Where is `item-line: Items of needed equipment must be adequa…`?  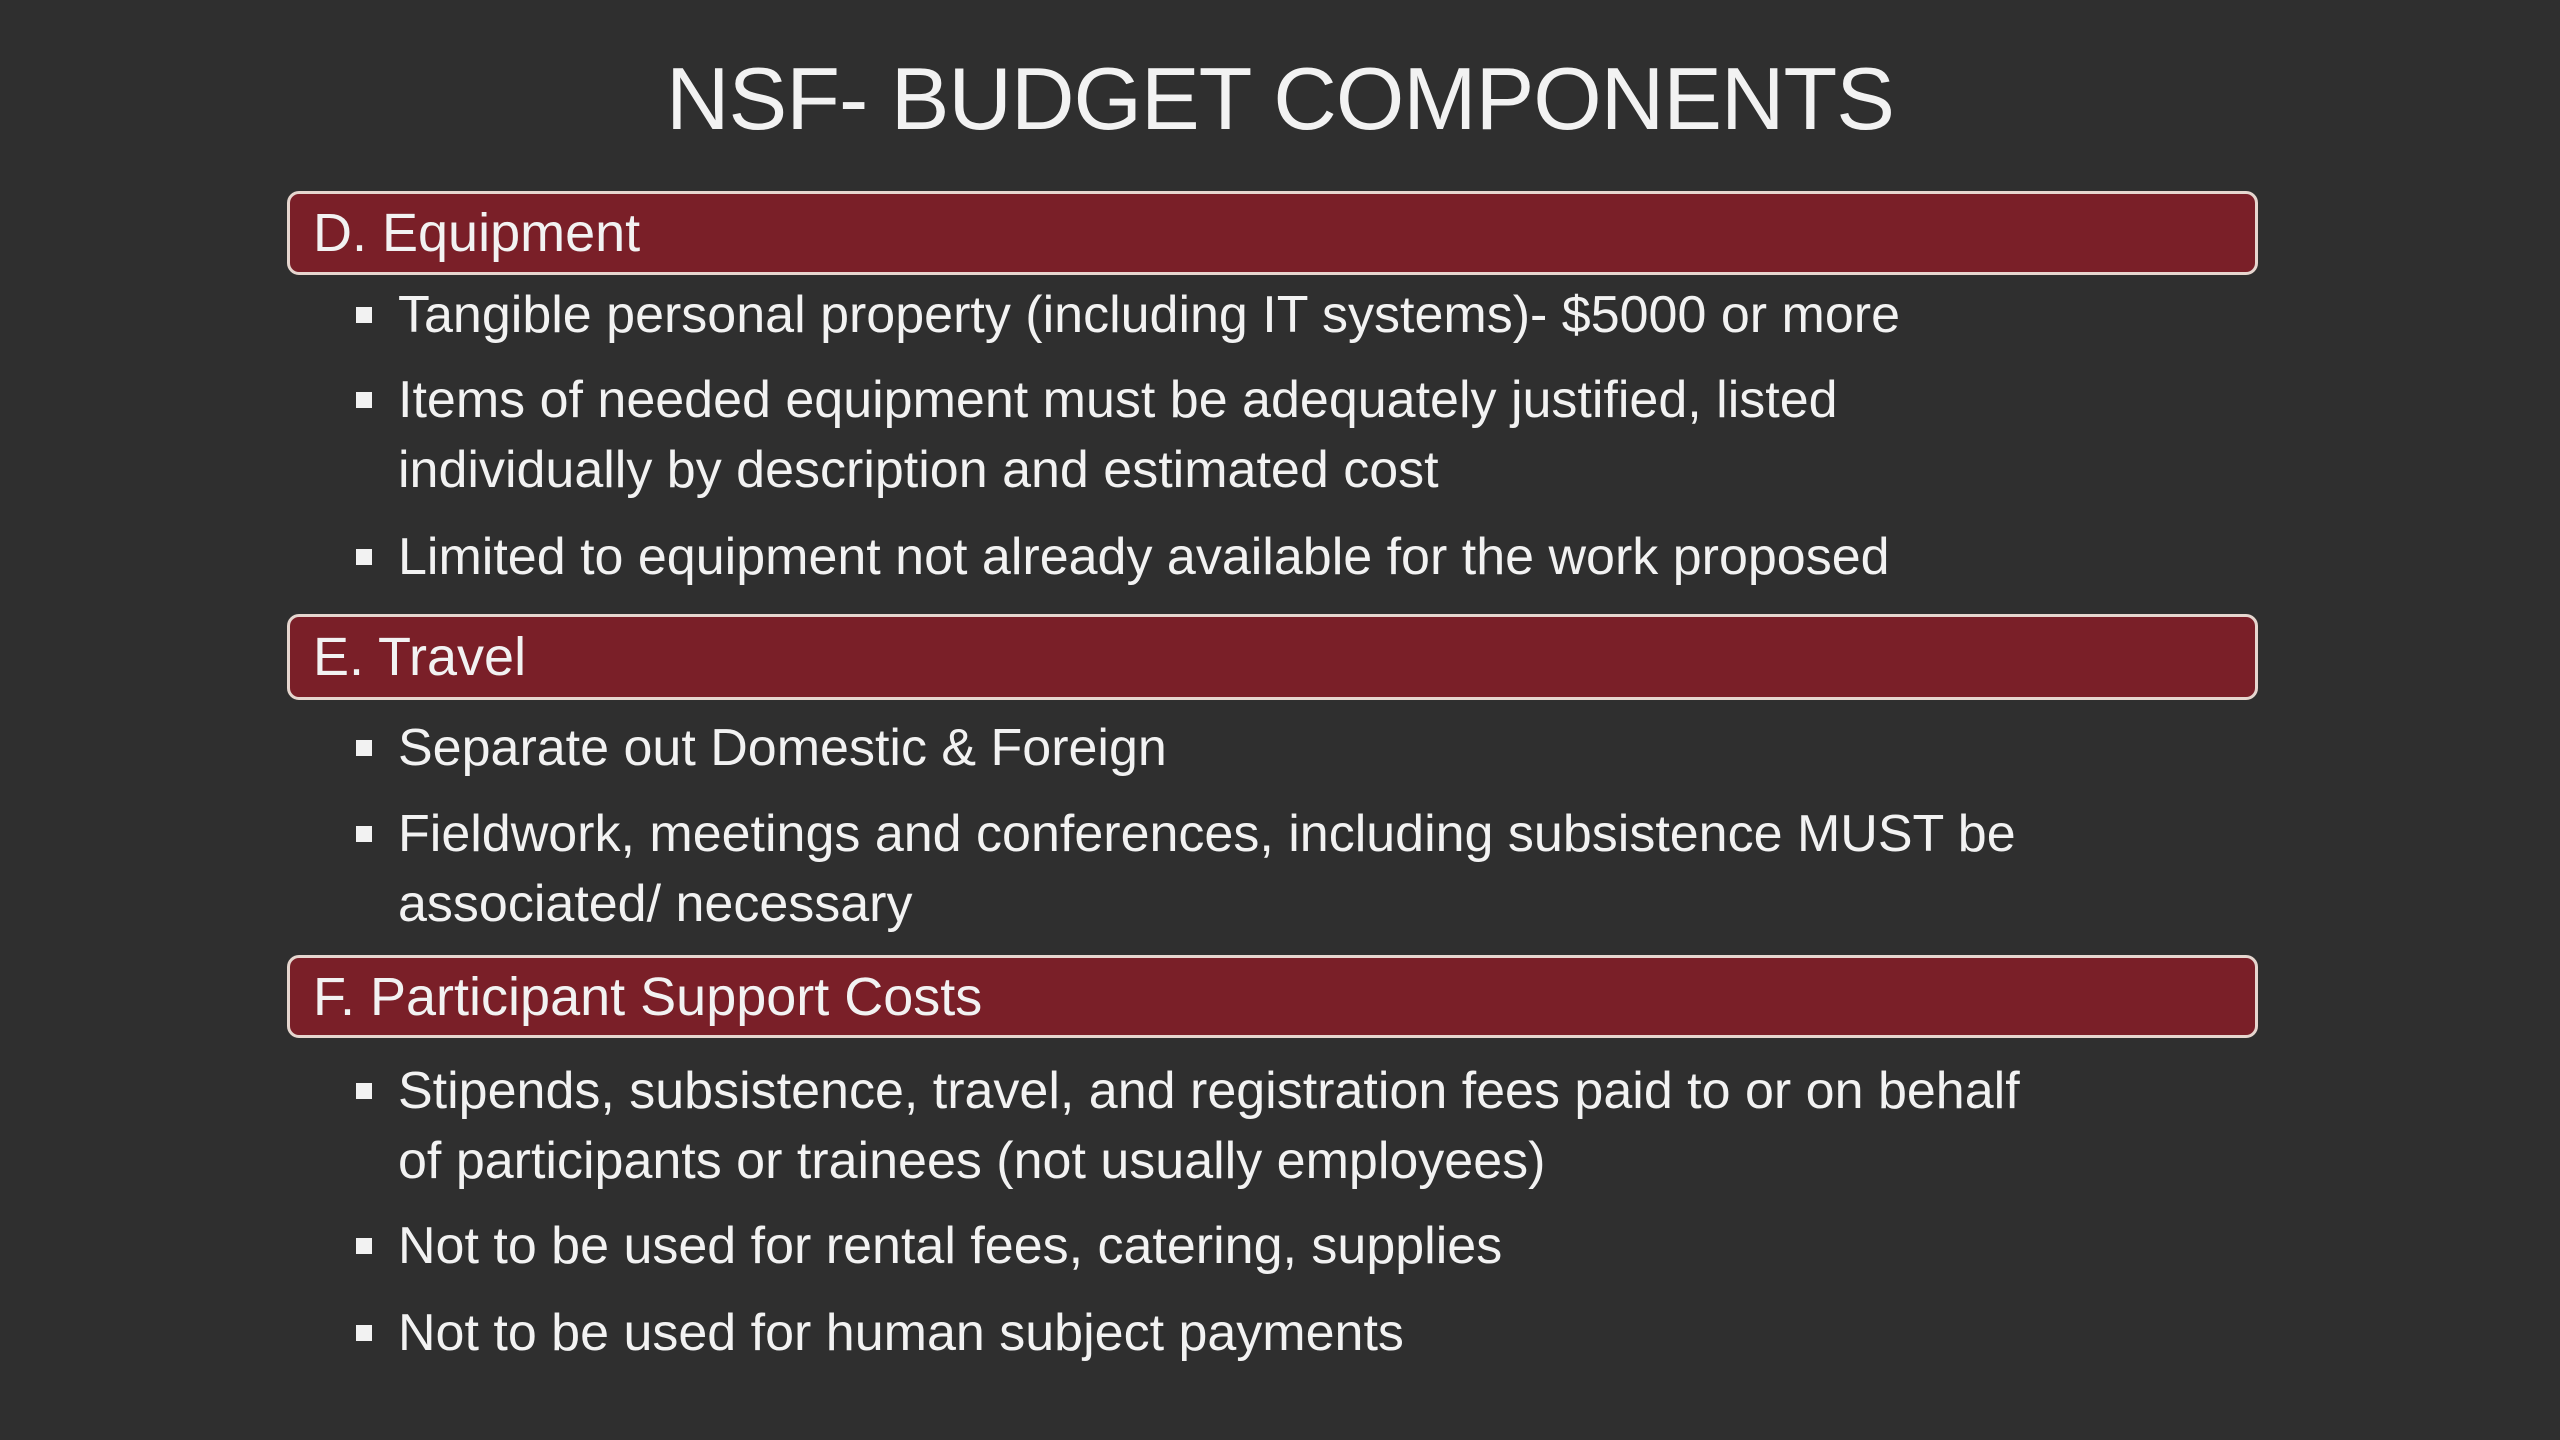
item-line: Items of needed equipment must be adequa… is located at coordinates (1118, 400).